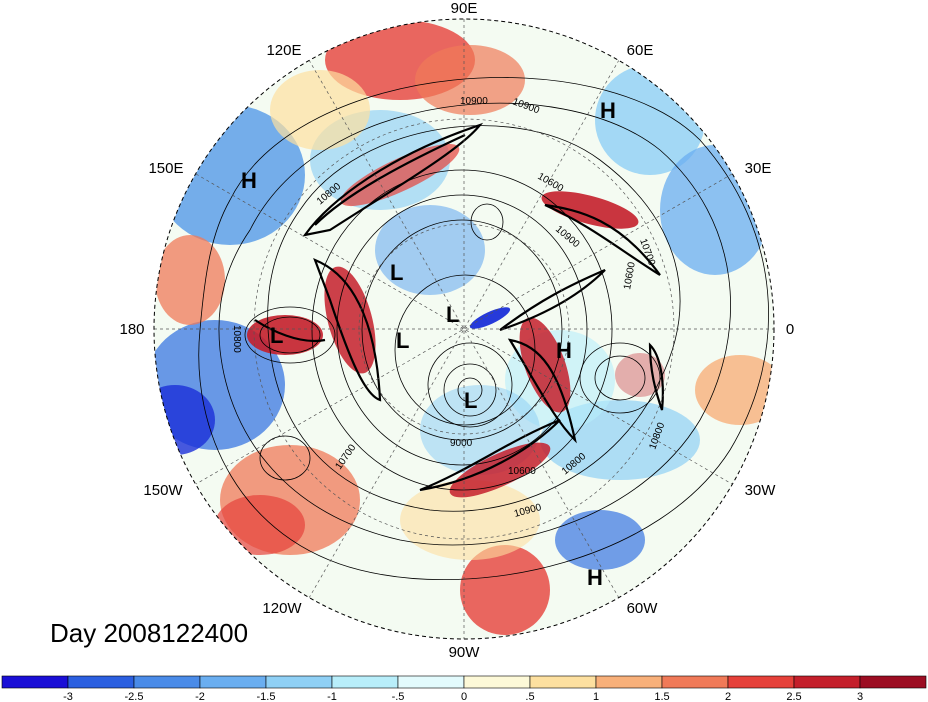 The width and height of the screenshot is (928, 702). What do you see at coordinates (398, 696) in the screenshot?
I see `colorbar-tick-label: -.5` at bounding box center [398, 696].